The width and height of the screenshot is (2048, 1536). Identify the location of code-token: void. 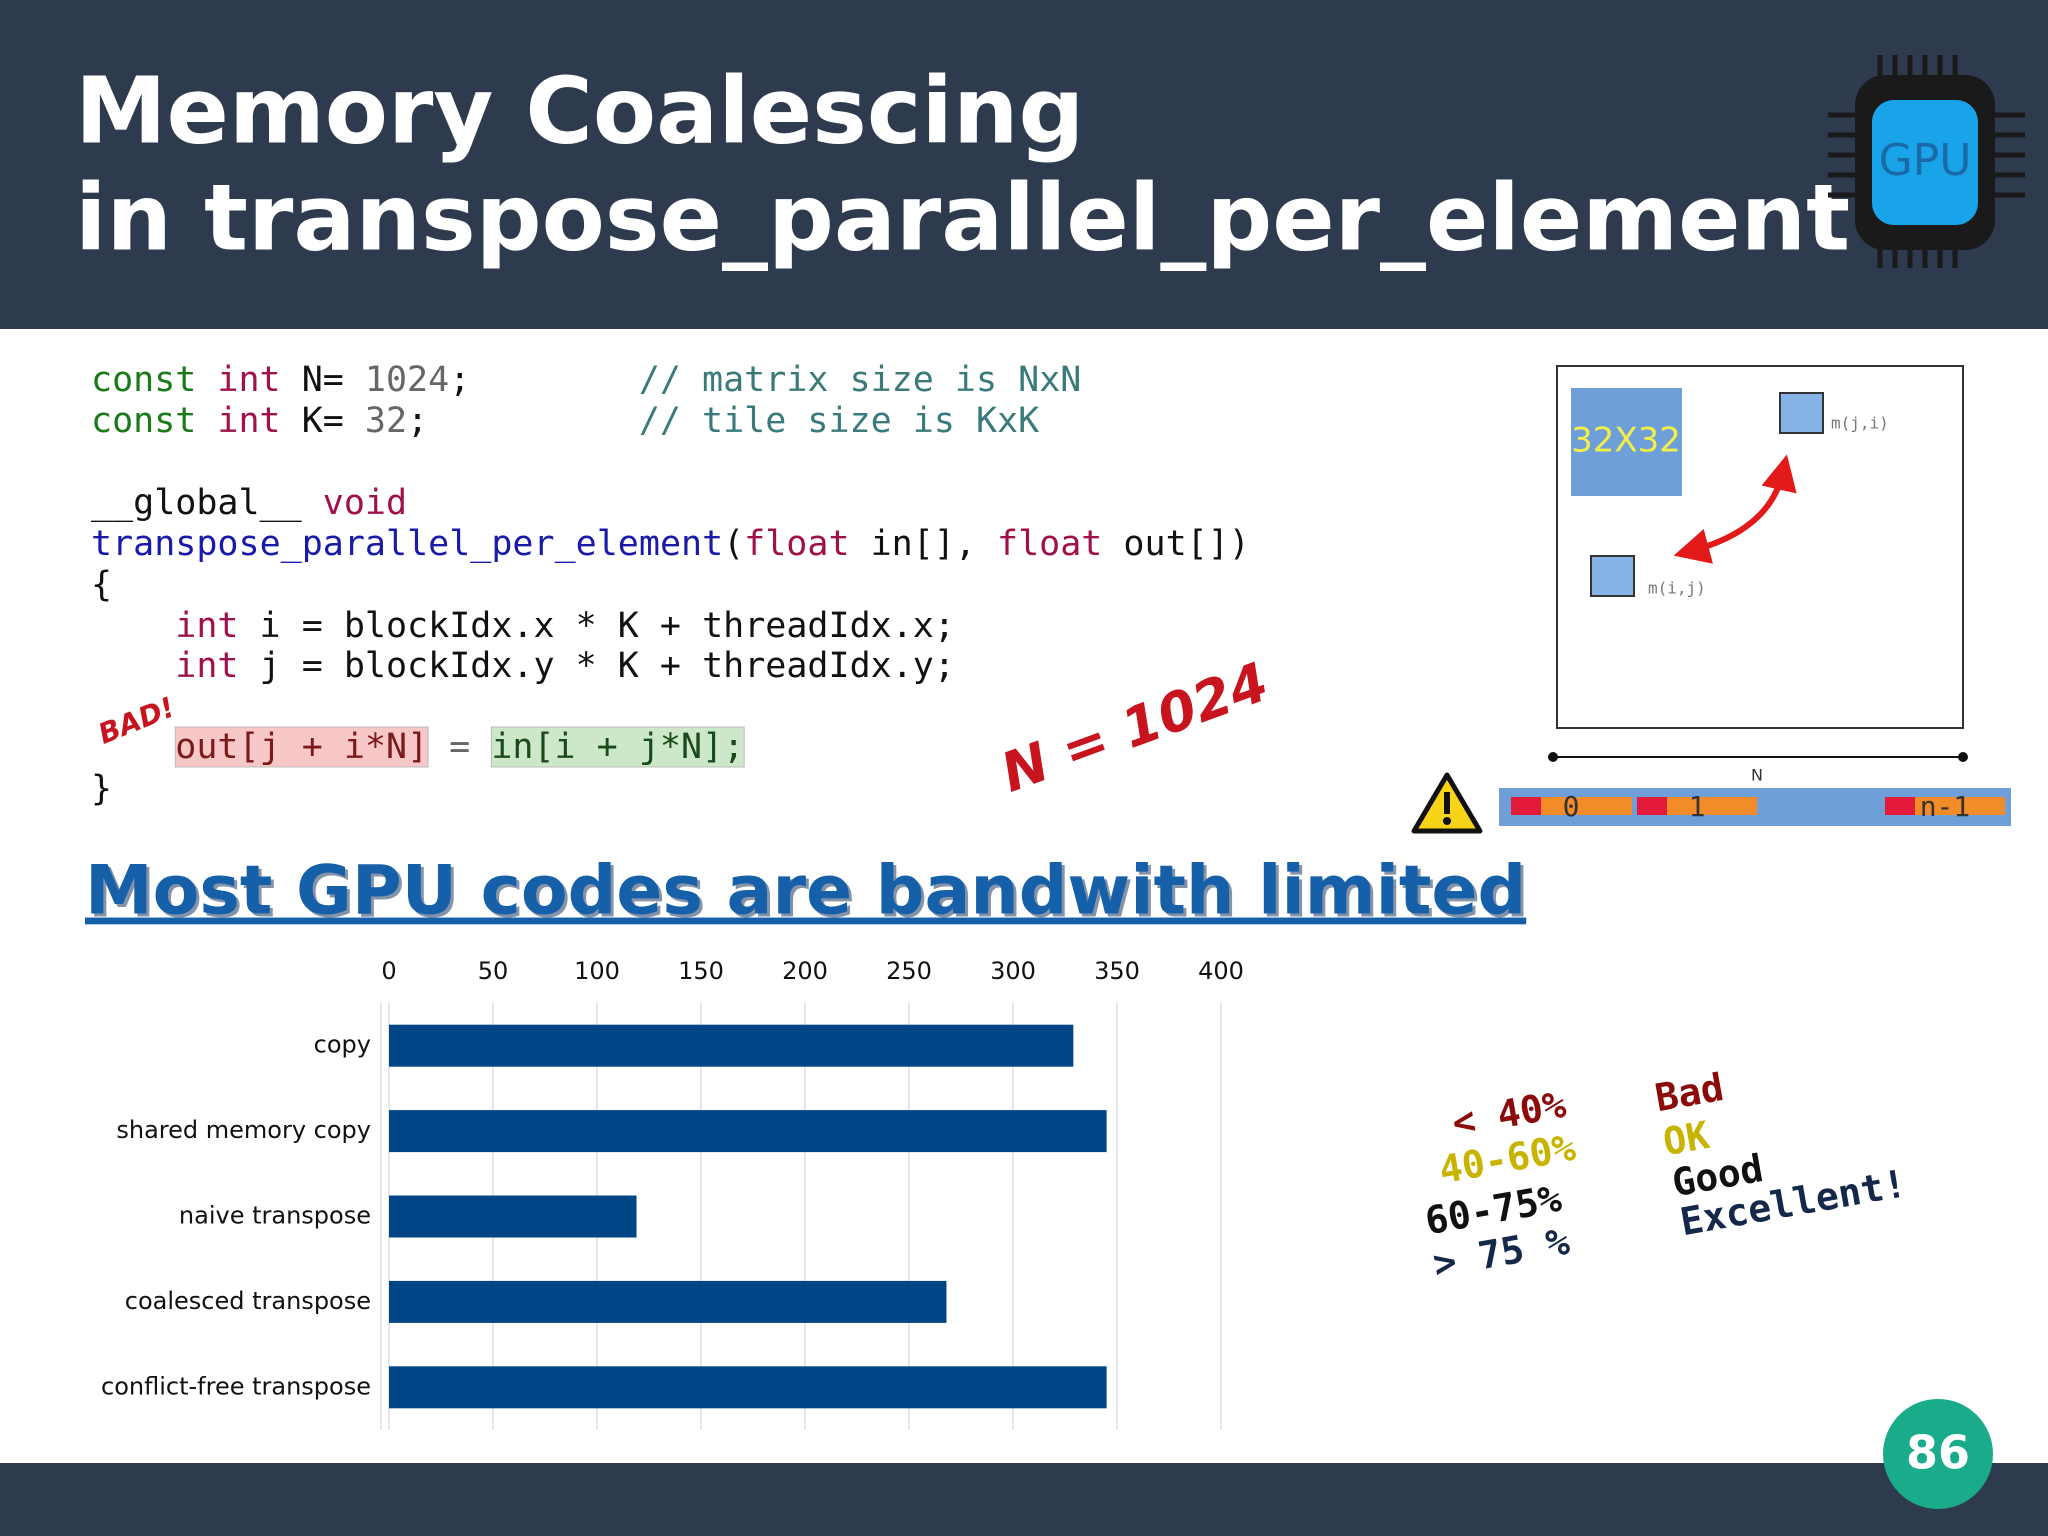
(365, 503).